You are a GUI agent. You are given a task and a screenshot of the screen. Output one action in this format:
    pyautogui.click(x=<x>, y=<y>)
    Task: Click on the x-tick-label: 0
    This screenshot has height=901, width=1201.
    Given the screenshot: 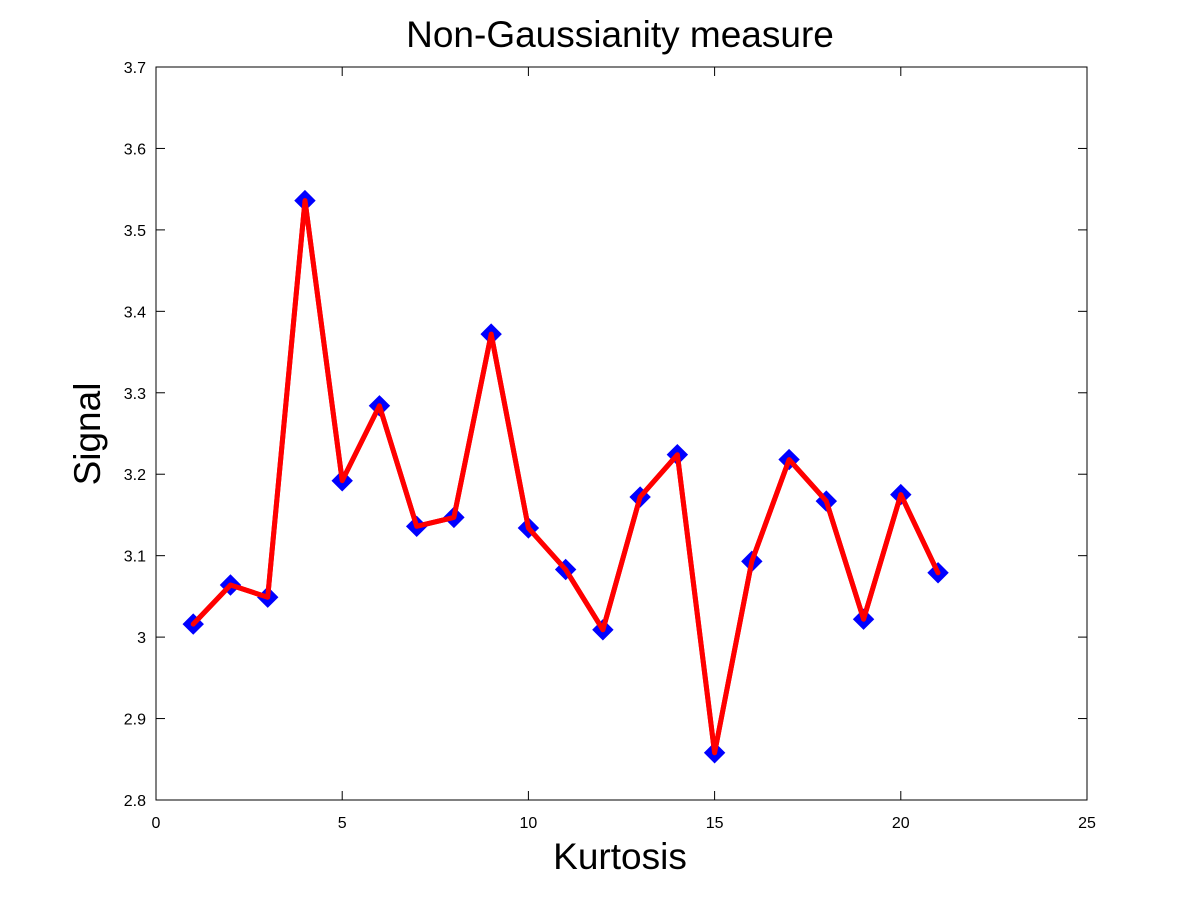 What is the action you would take?
    pyautogui.click(x=156, y=823)
    